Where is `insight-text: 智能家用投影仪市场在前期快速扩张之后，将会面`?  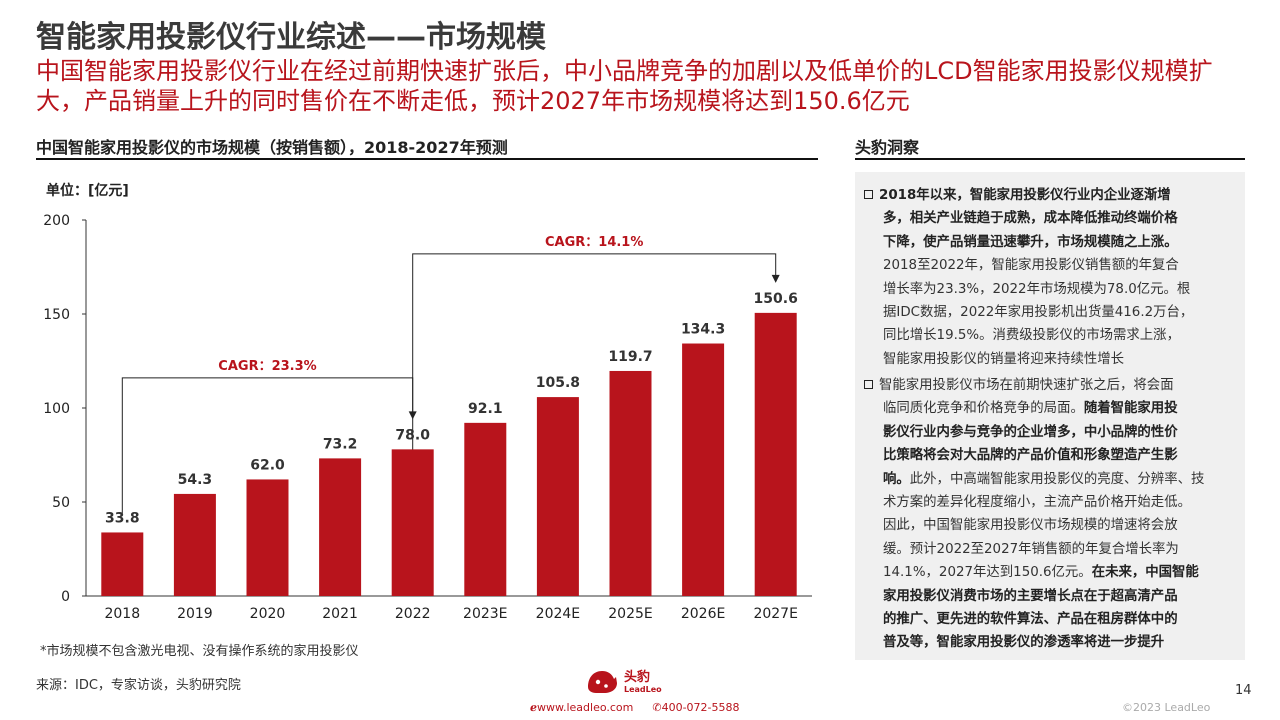 insight-text: 智能家用投影仪市场在前期快速扩张之后，将会面 is located at coordinates (1026, 385).